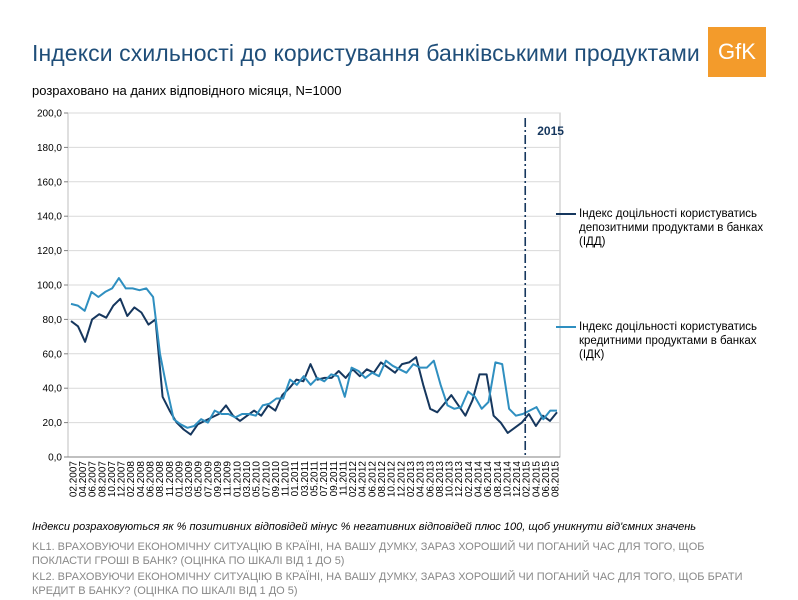  I want to click on x-tick-label: 04.2007, so click(83, 479).